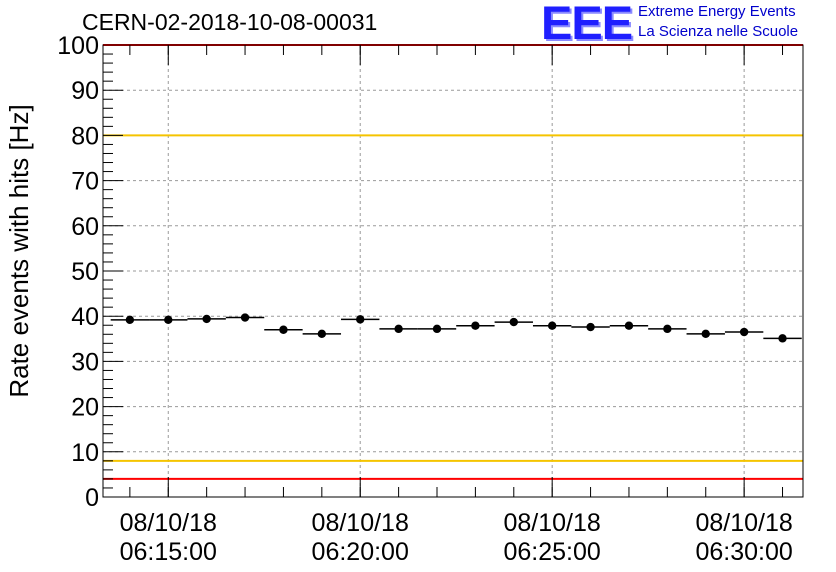 Image resolution: width=836 pixels, height=572 pixels. I want to click on y-tick-label: 0, so click(92, 498).